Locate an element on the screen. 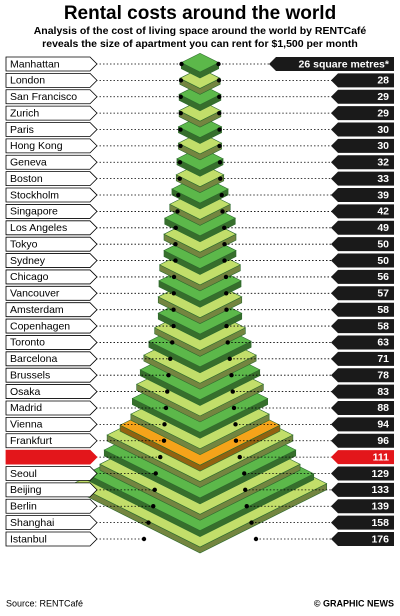 The image size is (400, 616). category-label: Madrid is located at coordinates (26, 408).